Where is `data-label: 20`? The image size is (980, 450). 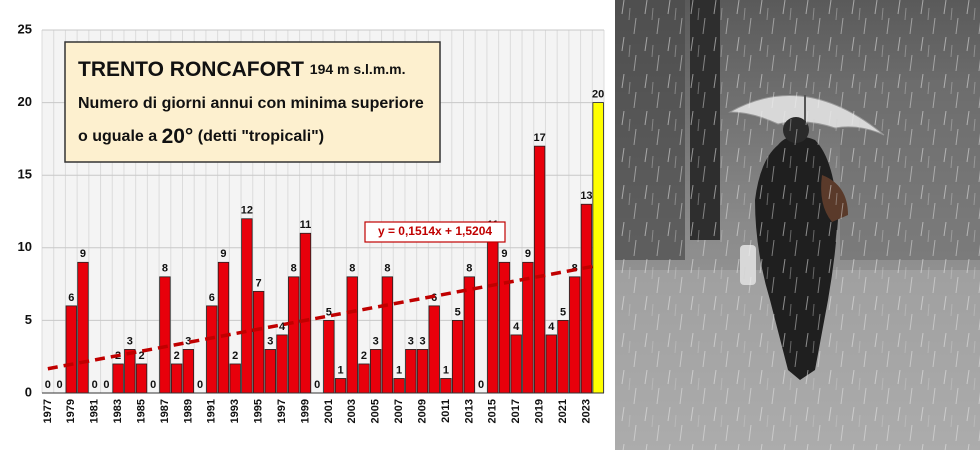 data-label: 20 is located at coordinates (598, 95).